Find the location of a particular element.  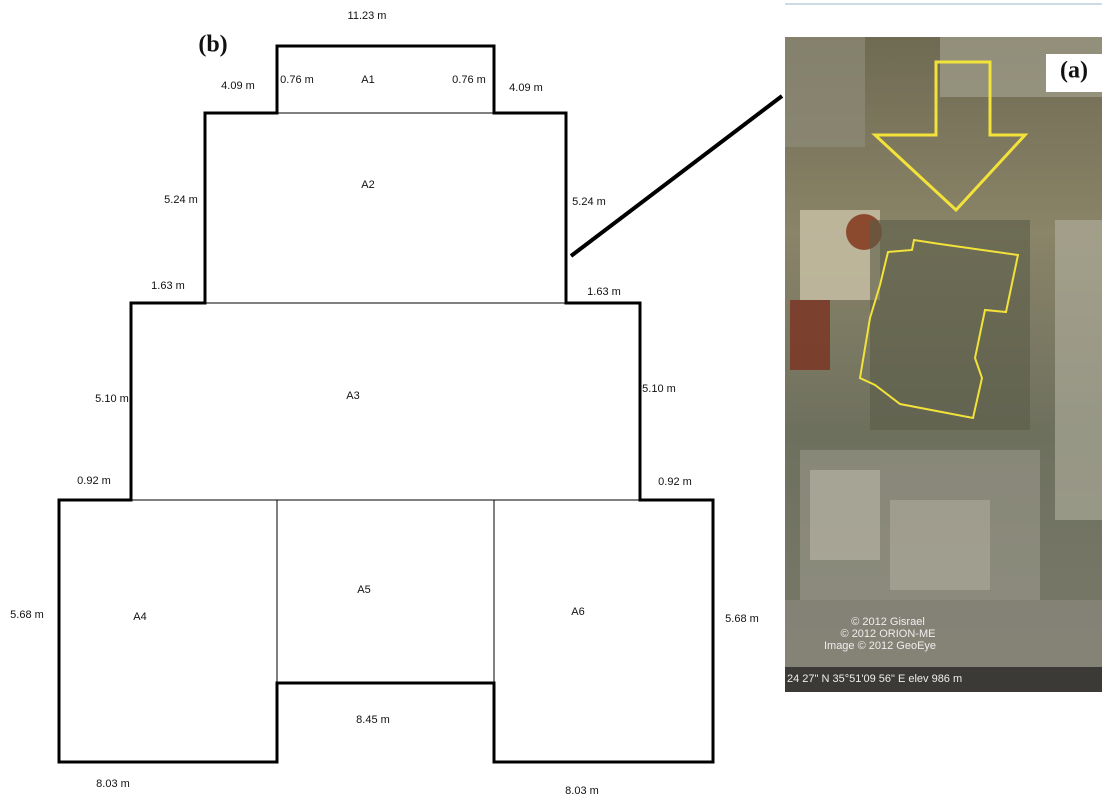

area-label: A2 is located at coordinates (367, 185).